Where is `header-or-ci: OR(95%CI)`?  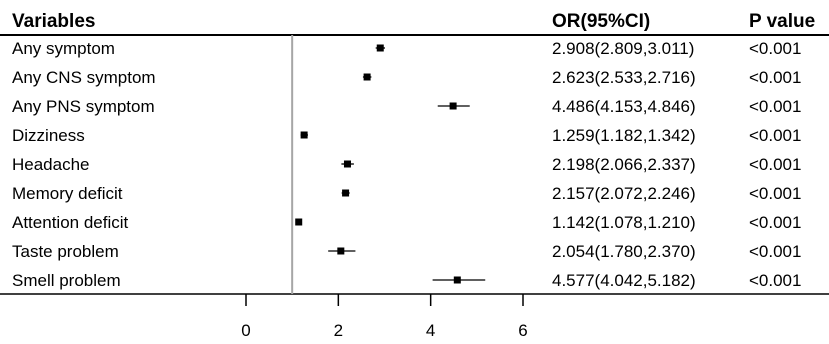
header-or-ci: OR(95%CI) is located at coordinates (601, 21).